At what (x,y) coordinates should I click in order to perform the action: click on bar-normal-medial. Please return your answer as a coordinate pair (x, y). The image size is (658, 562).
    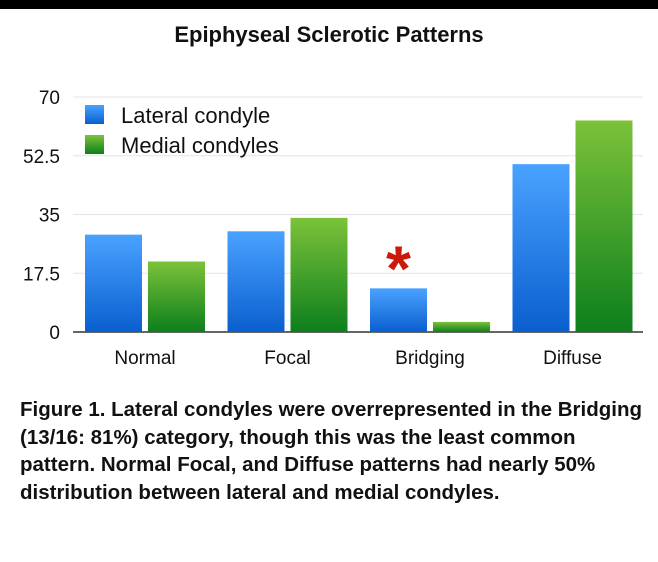
    Looking at the image, I should click on (176, 296).